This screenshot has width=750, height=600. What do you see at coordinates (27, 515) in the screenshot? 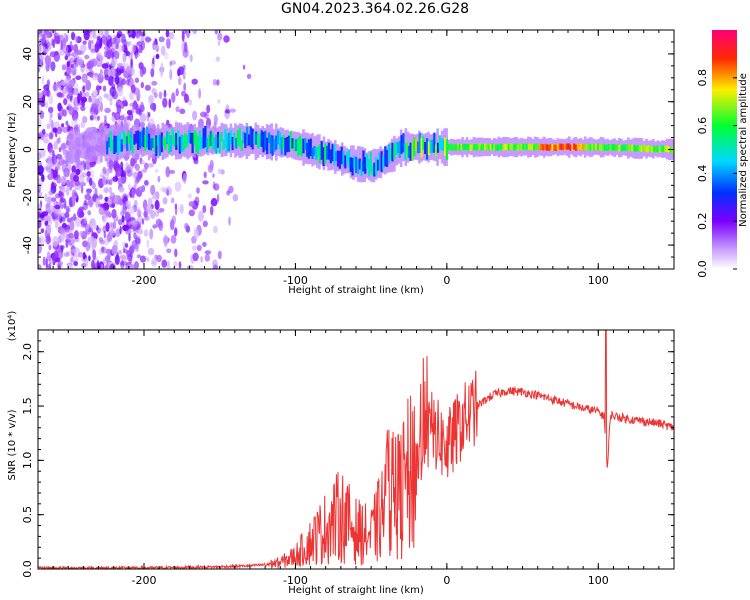
I see `y-tick-label: 0.5` at bounding box center [27, 515].